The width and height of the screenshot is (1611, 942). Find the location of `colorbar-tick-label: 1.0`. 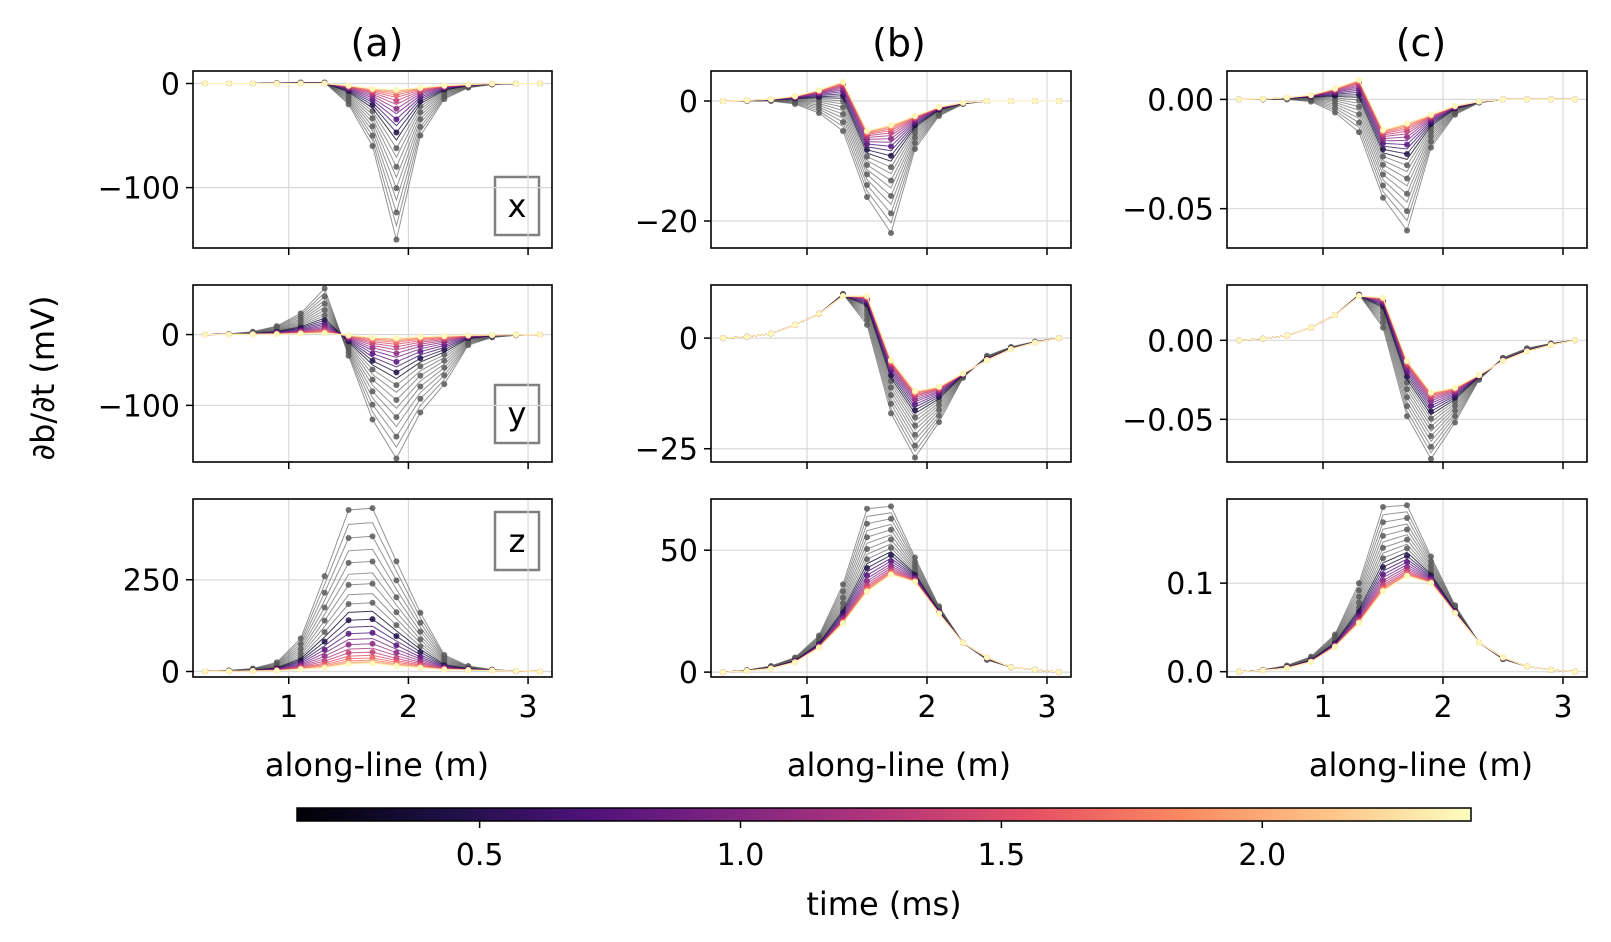

colorbar-tick-label: 1.0 is located at coordinates (741, 855).